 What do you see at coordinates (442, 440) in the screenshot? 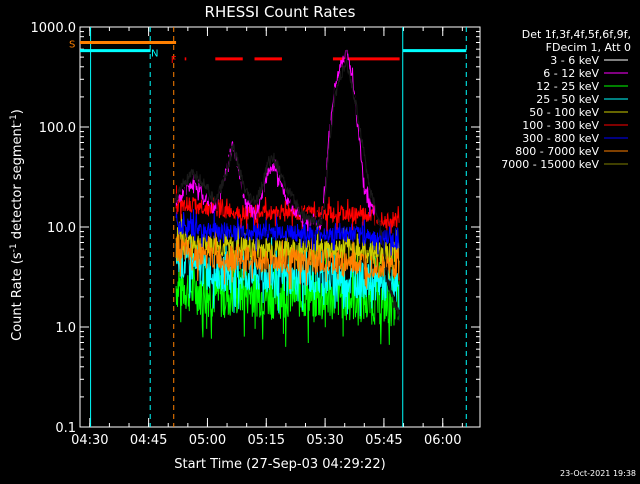
I see `x-tick-label: 06:00` at bounding box center [442, 440].